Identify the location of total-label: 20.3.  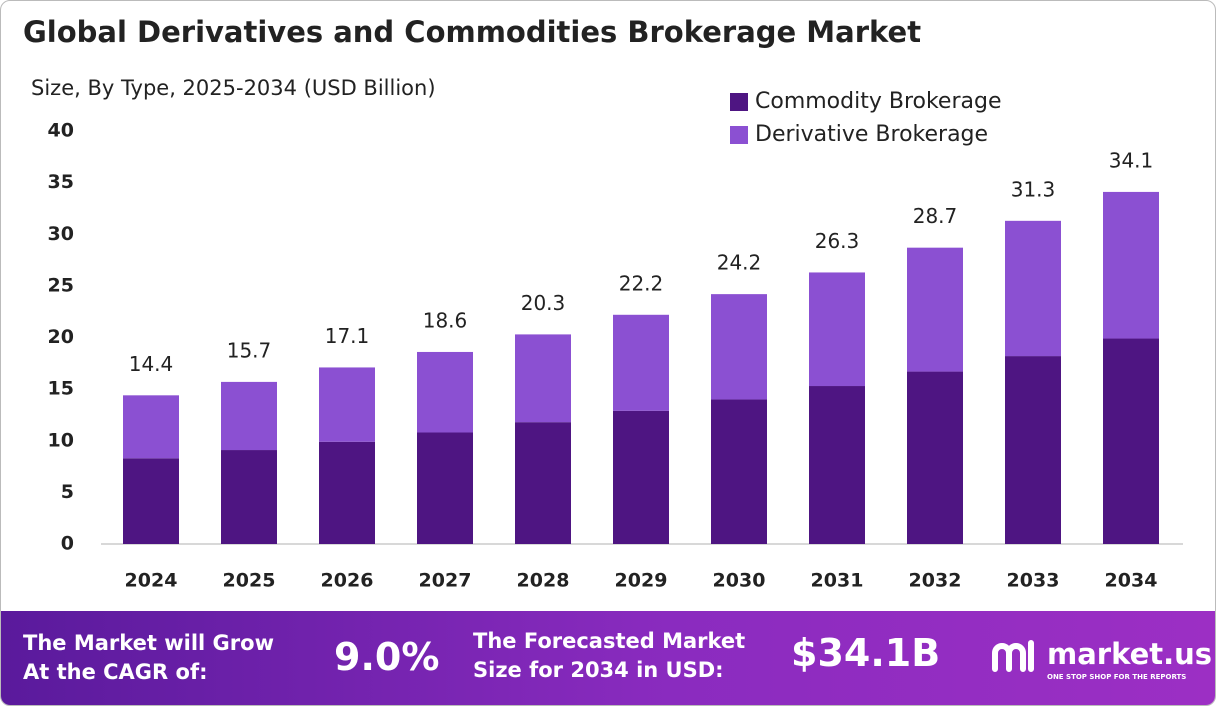
(543, 303).